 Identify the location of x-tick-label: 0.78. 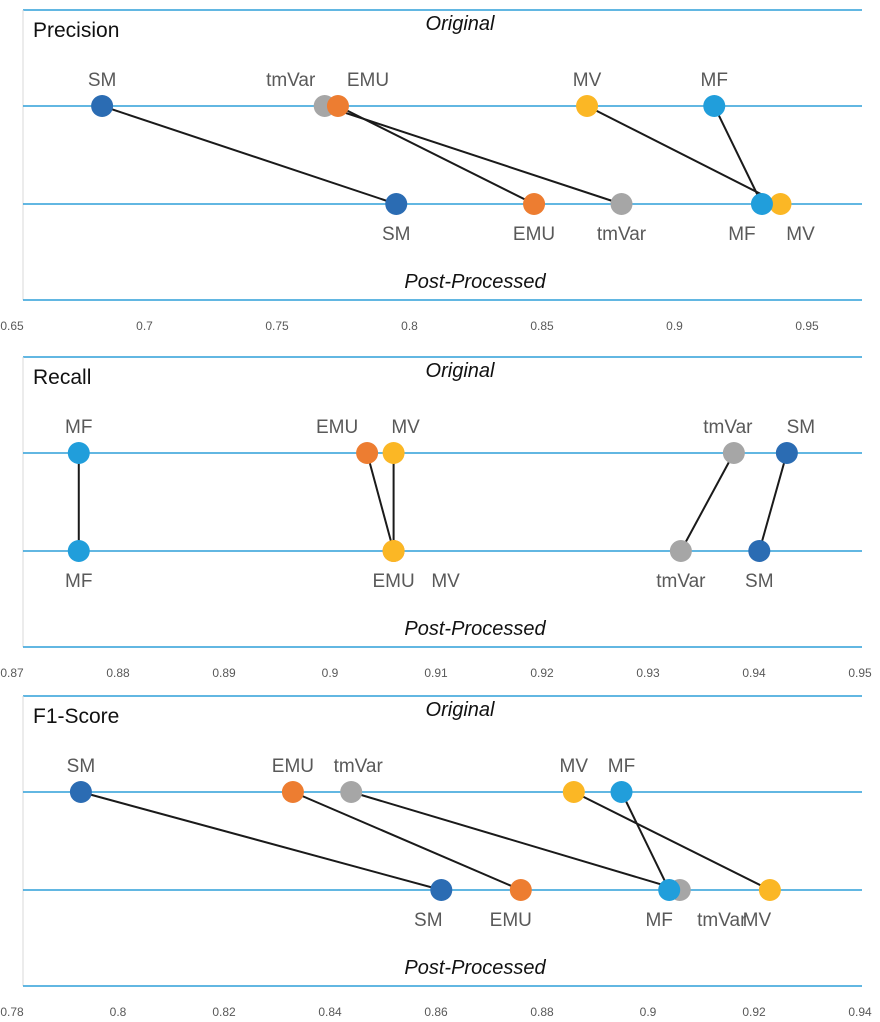
(12, 1012).